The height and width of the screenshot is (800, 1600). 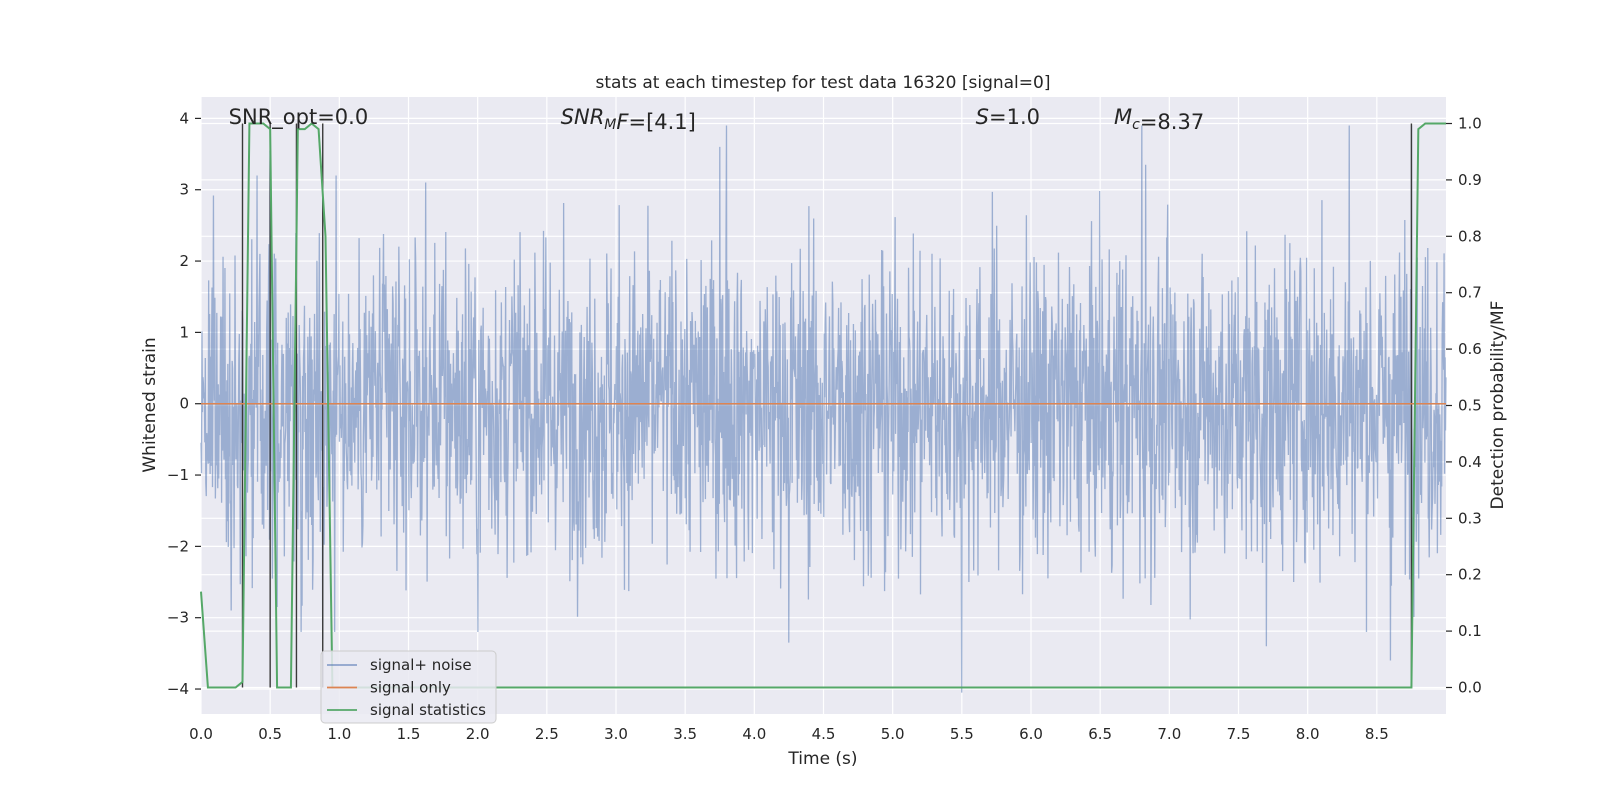 What do you see at coordinates (339, 734) in the screenshot?
I see `x-tick-label: 1.0` at bounding box center [339, 734].